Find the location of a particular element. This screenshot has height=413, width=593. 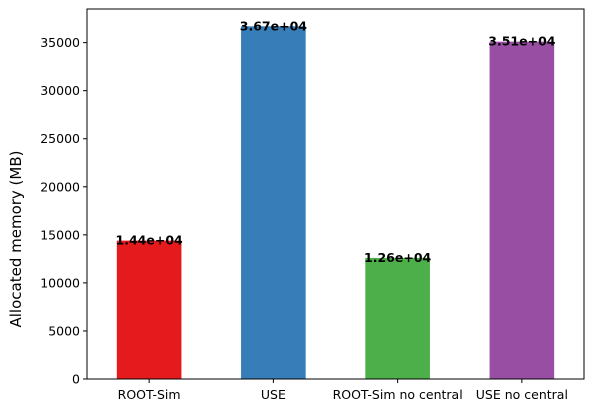

data-label-1: 1.44e+04 is located at coordinates (149, 240).